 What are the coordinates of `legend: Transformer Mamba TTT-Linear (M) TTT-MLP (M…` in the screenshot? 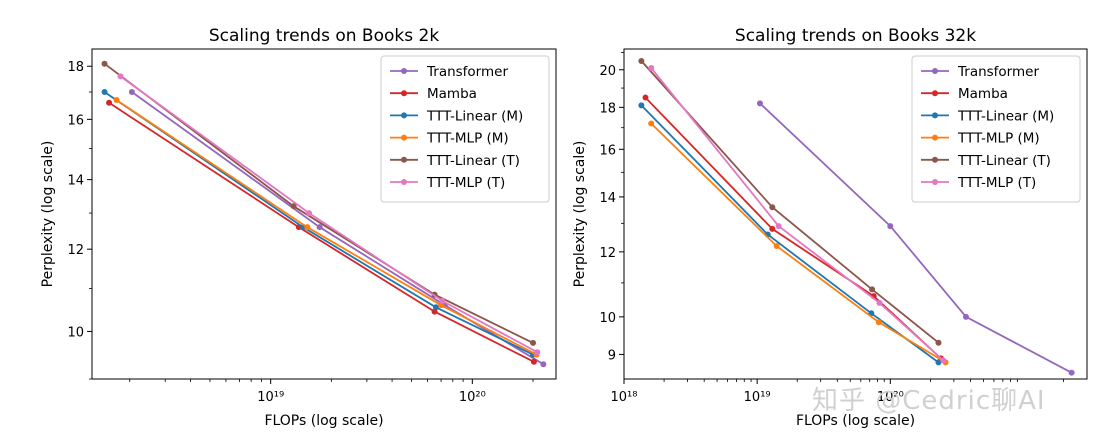 It's located at (996, 129).